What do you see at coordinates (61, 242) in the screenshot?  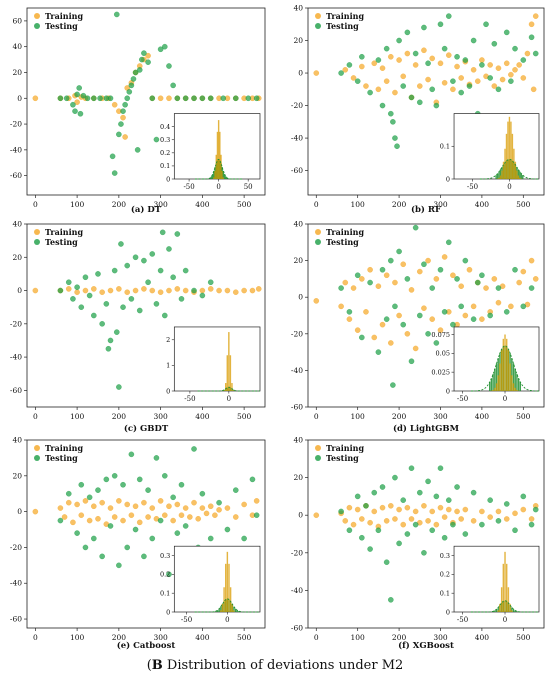 I see `legend-label: Testing` at bounding box center [61, 242].